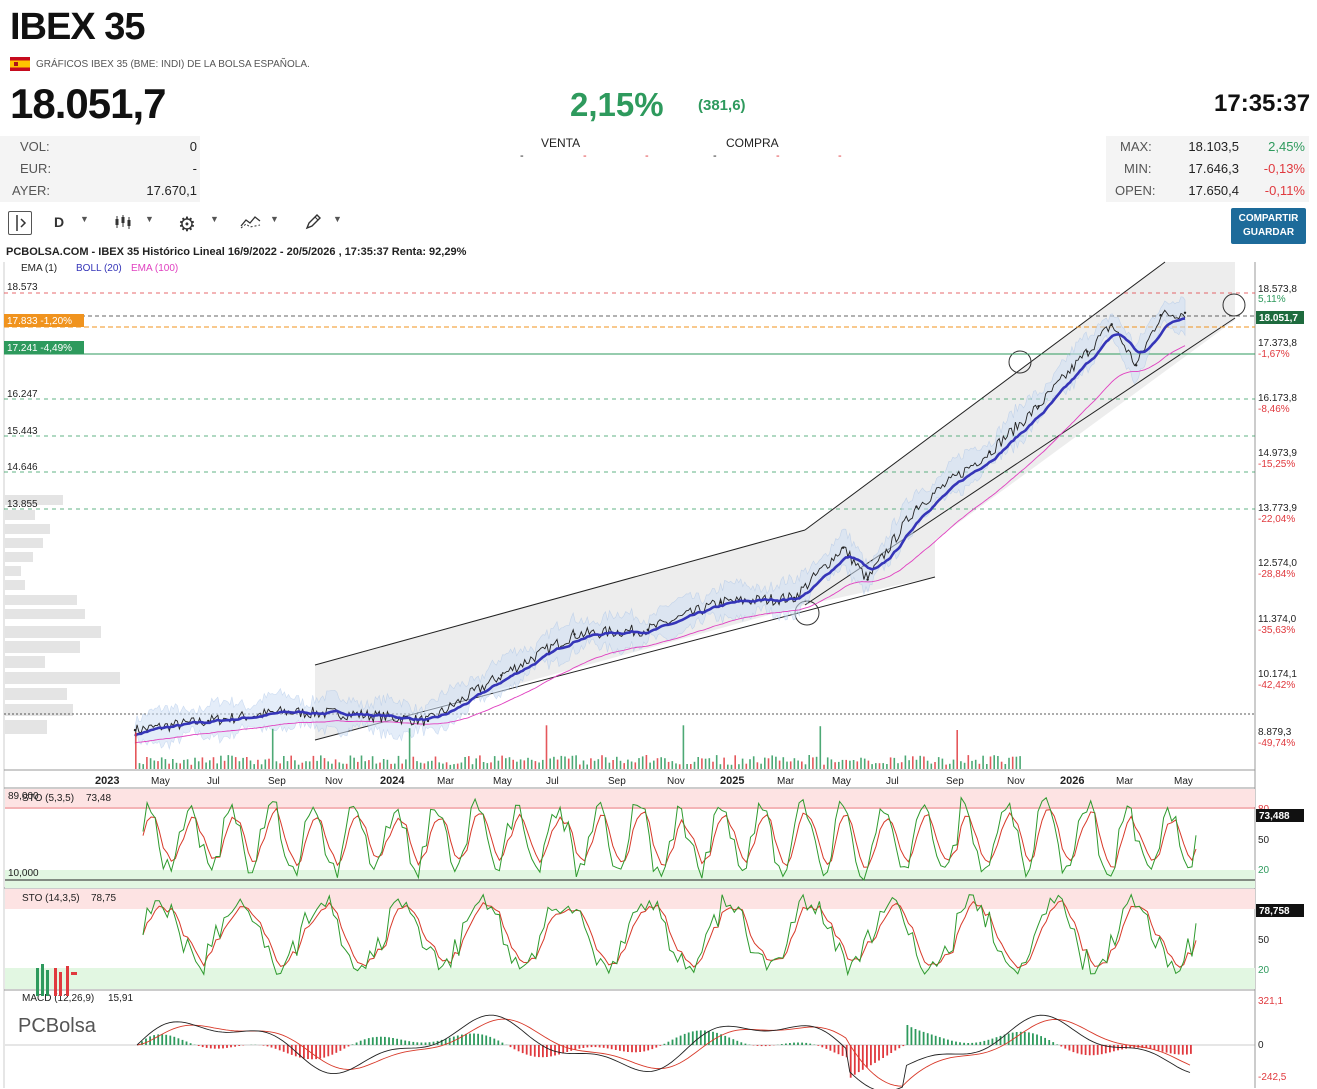 The height and width of the screenshot is (1089, 1317). What do you see at coordinates (22, 394) in the screenshot?
I see `level-label-16247: 16.247` at bounding box center [22, 394].